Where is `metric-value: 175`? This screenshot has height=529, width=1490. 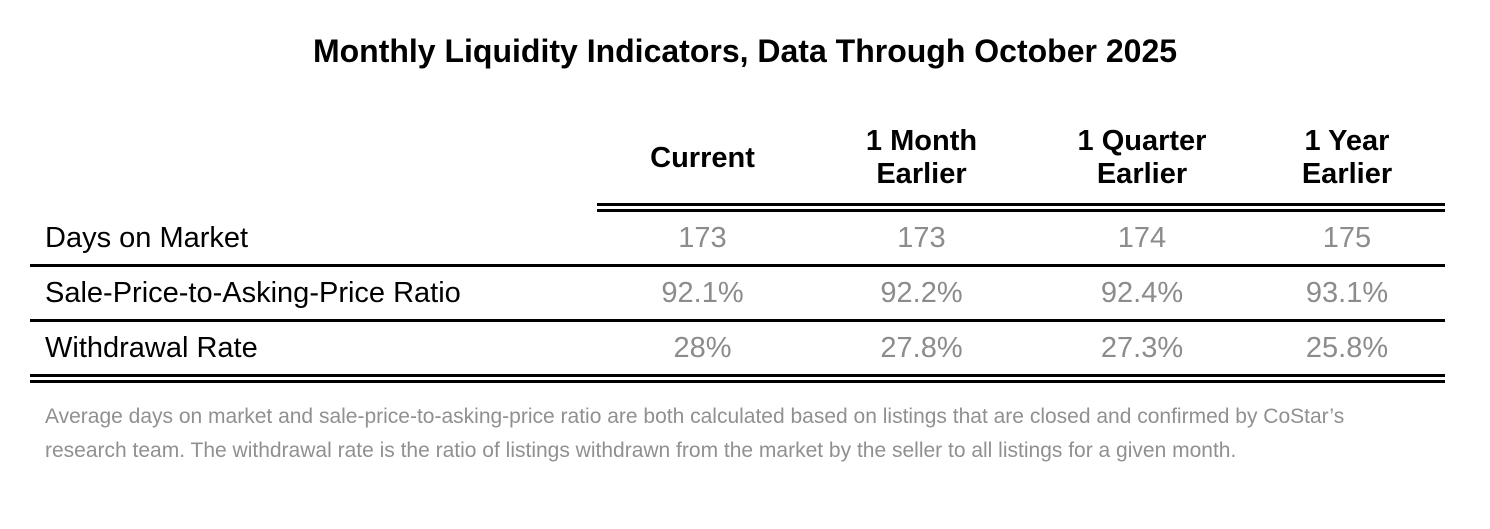 metric-value: 175 is located at coordinates (1347, 239).